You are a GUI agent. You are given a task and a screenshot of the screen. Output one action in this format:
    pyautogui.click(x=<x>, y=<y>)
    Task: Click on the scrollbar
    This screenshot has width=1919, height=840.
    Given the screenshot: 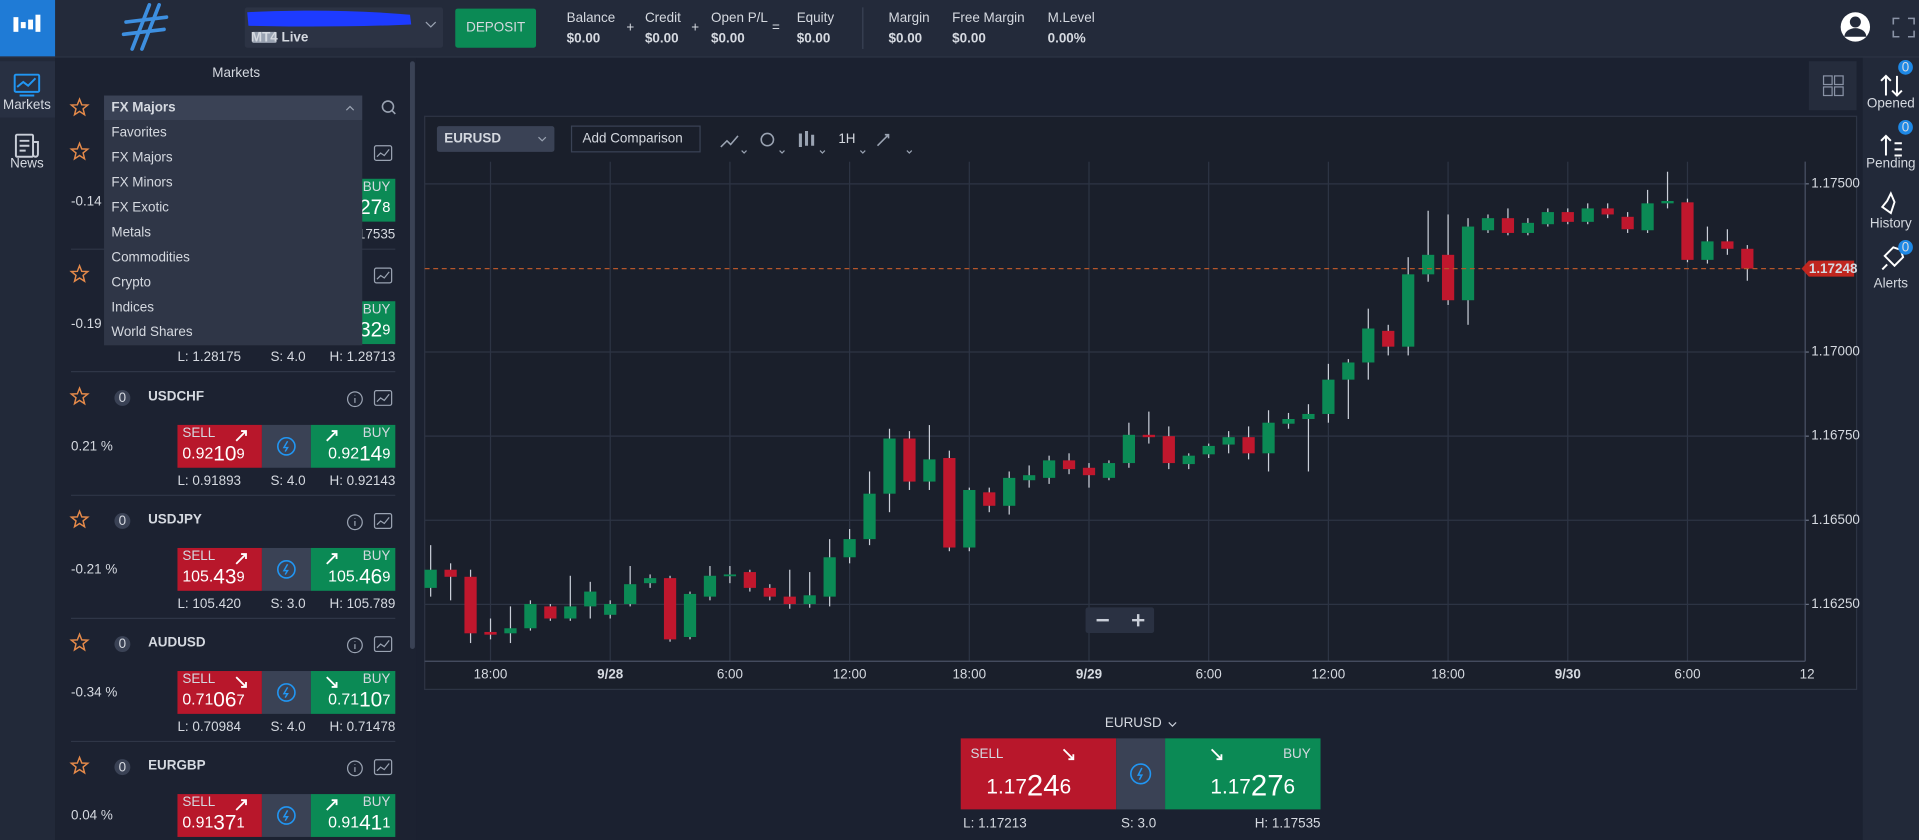 What is the action you would take?
    pyautogui.click(x=412, y=355)
    